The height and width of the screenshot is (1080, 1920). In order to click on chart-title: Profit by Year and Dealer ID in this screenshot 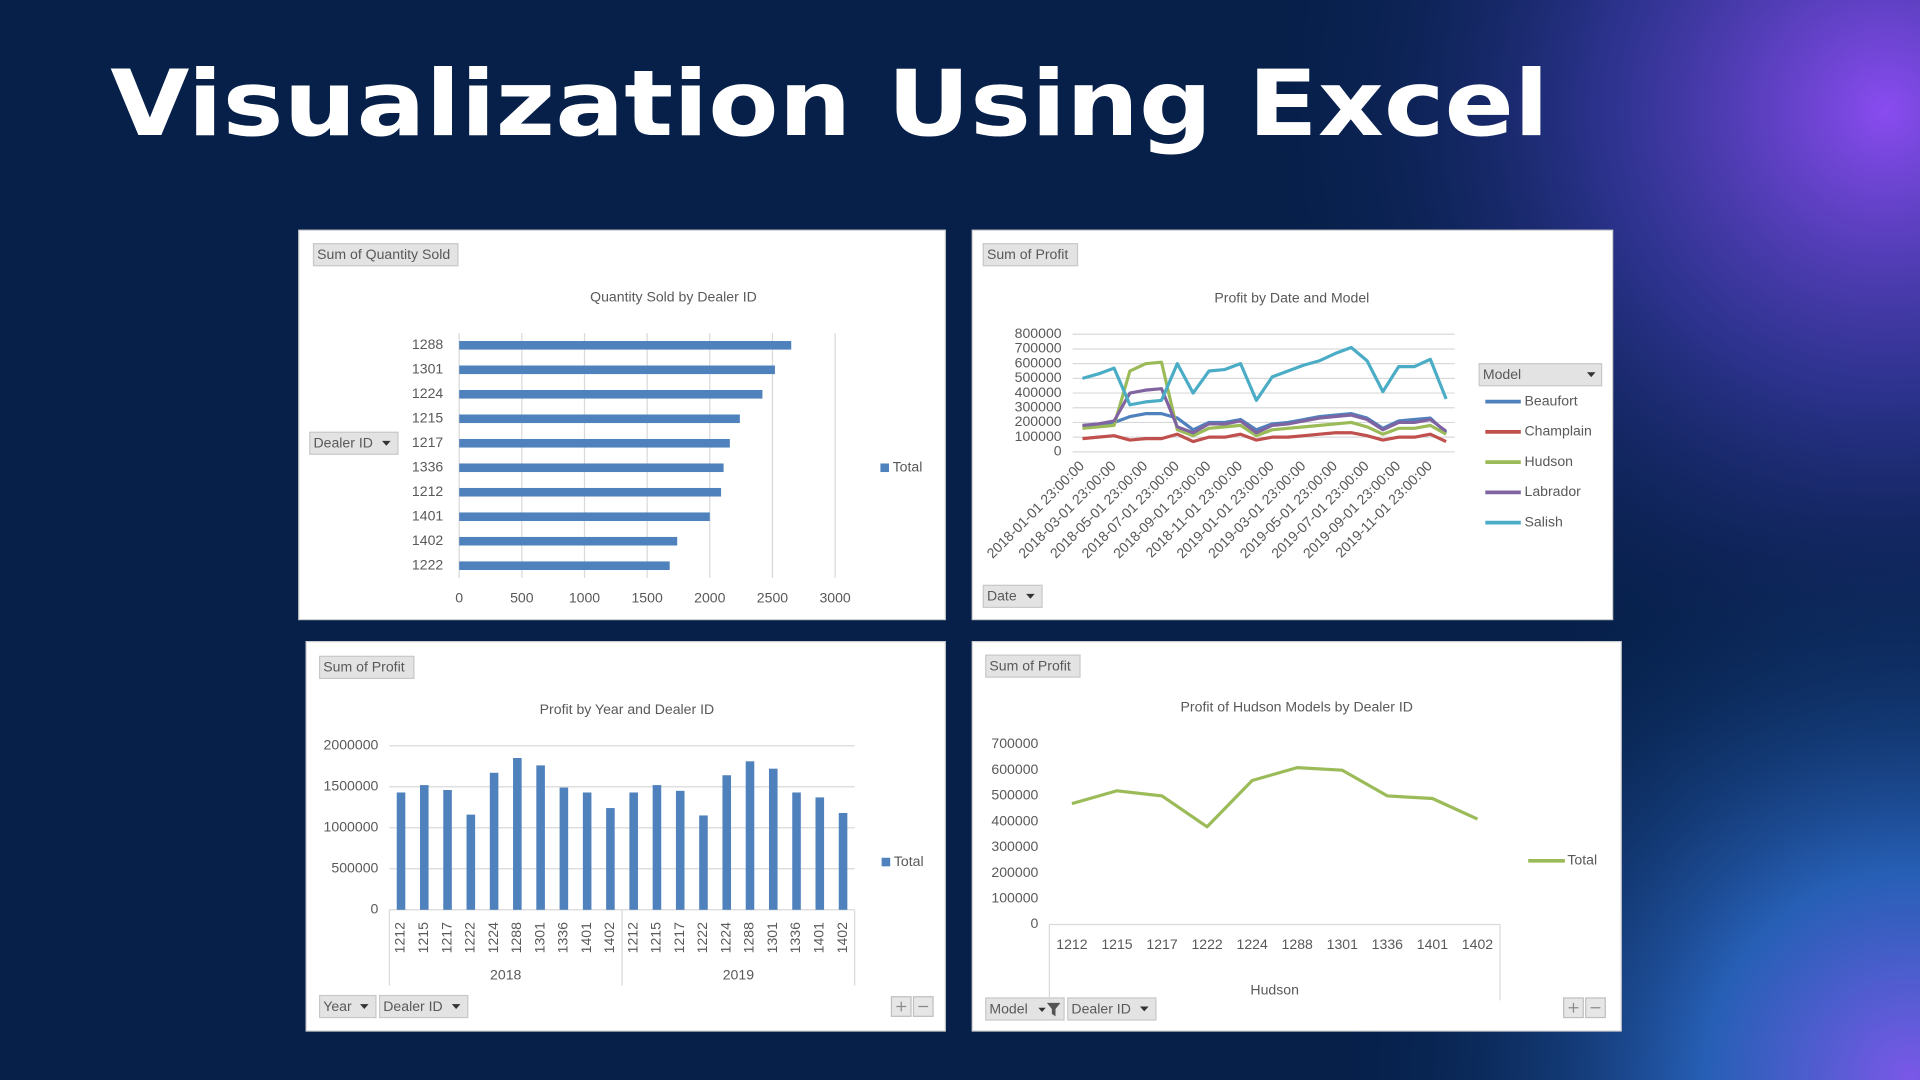, I will do `click(627, 709)`.